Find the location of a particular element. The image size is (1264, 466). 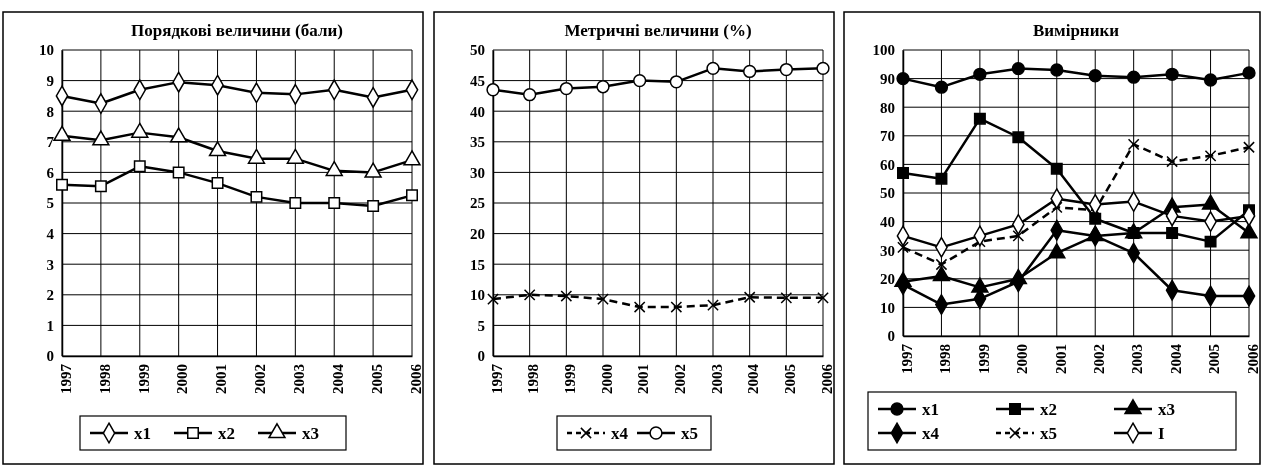

legend-label: I is located at coordinates (1161, 433).